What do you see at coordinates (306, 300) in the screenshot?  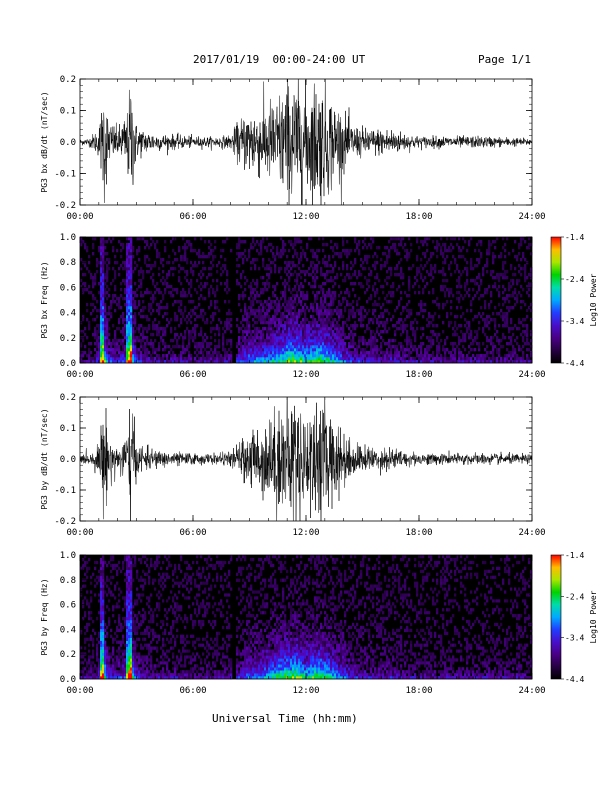 I see `heatmap-cells` at bounding box center [306, 300].